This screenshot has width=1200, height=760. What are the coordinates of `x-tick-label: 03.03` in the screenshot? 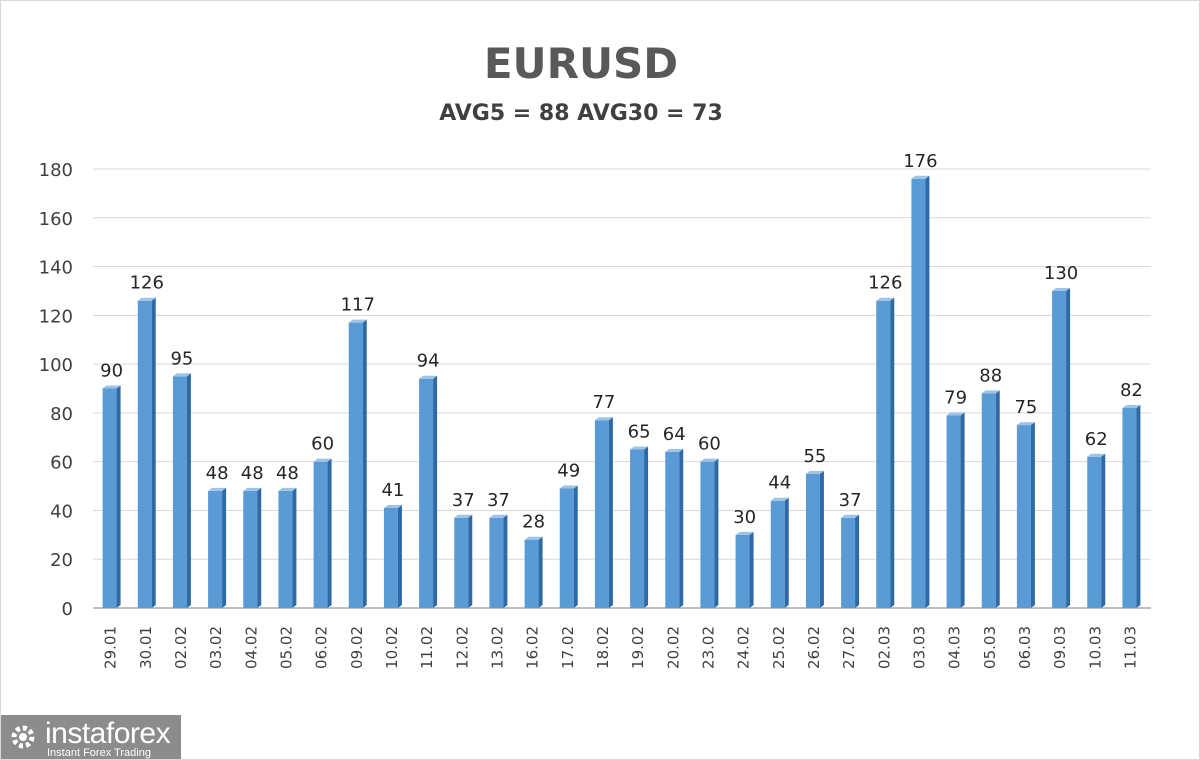 It's located at (919, 647).